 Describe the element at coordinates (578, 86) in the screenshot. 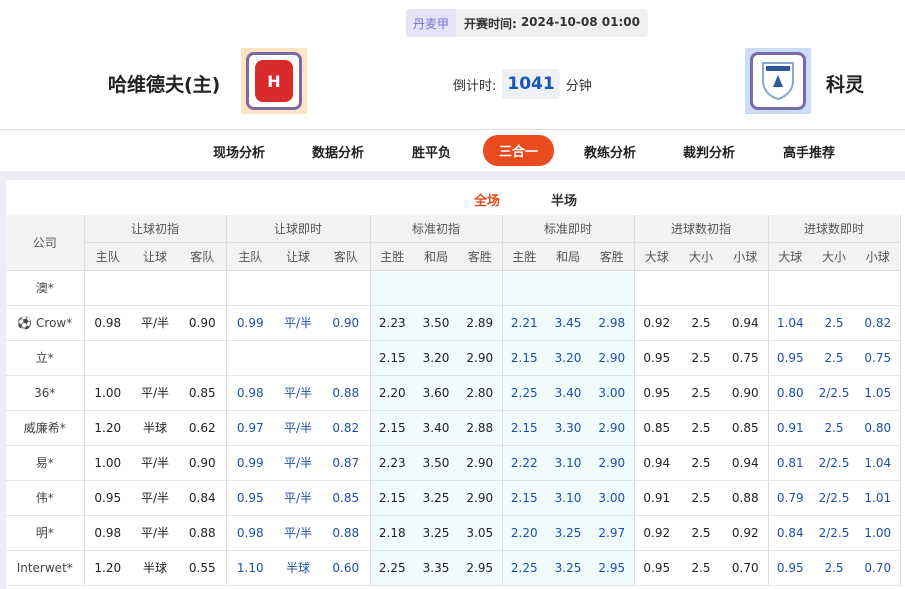

I see `countdown-unit: 分钟` at that location.